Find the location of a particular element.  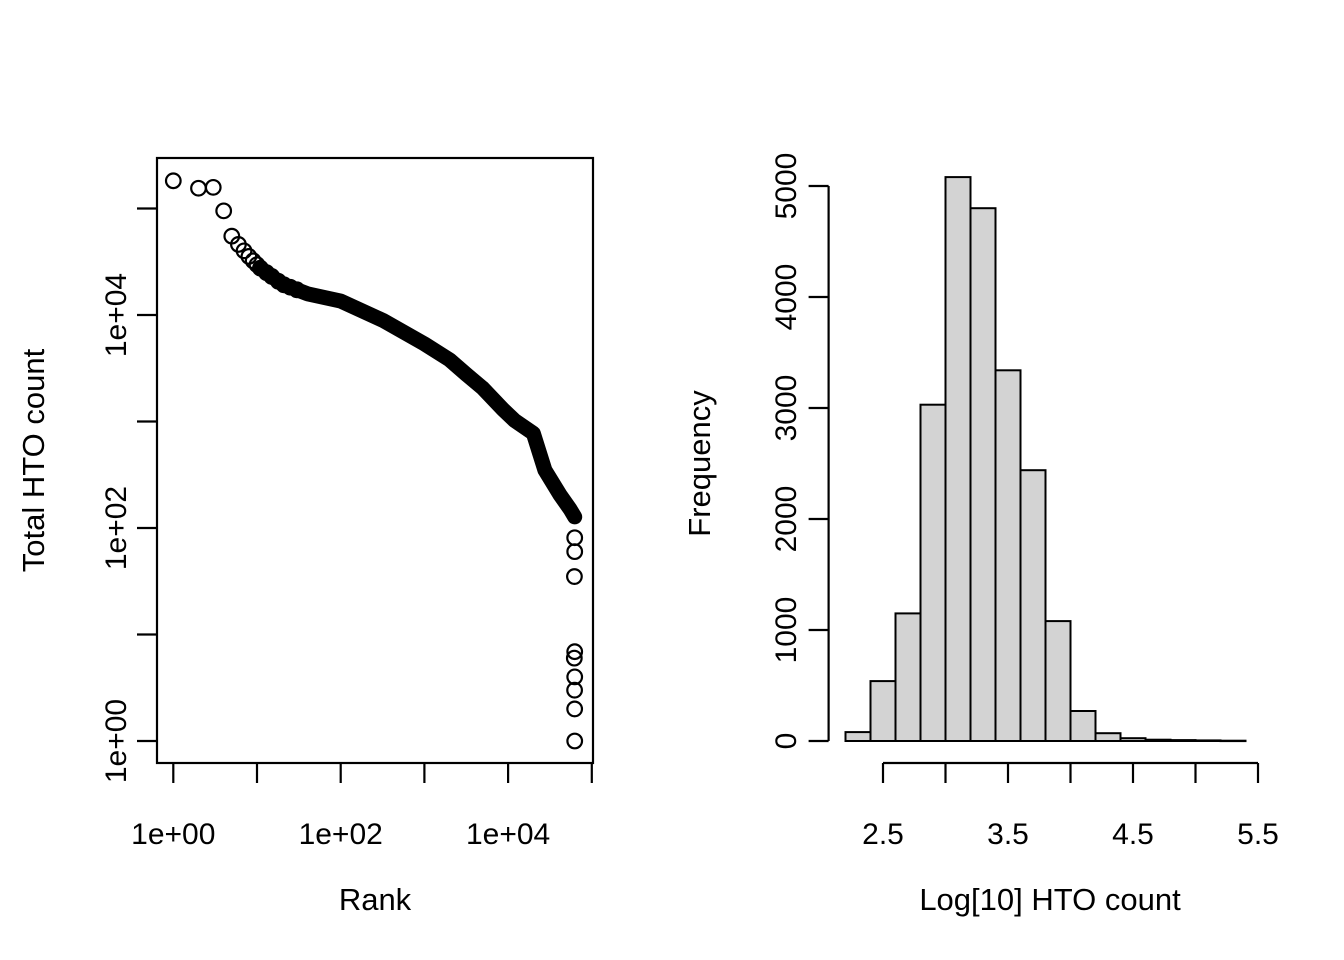

rank-x-tick-label: 1e+00 is located at coordinates (173, 834).